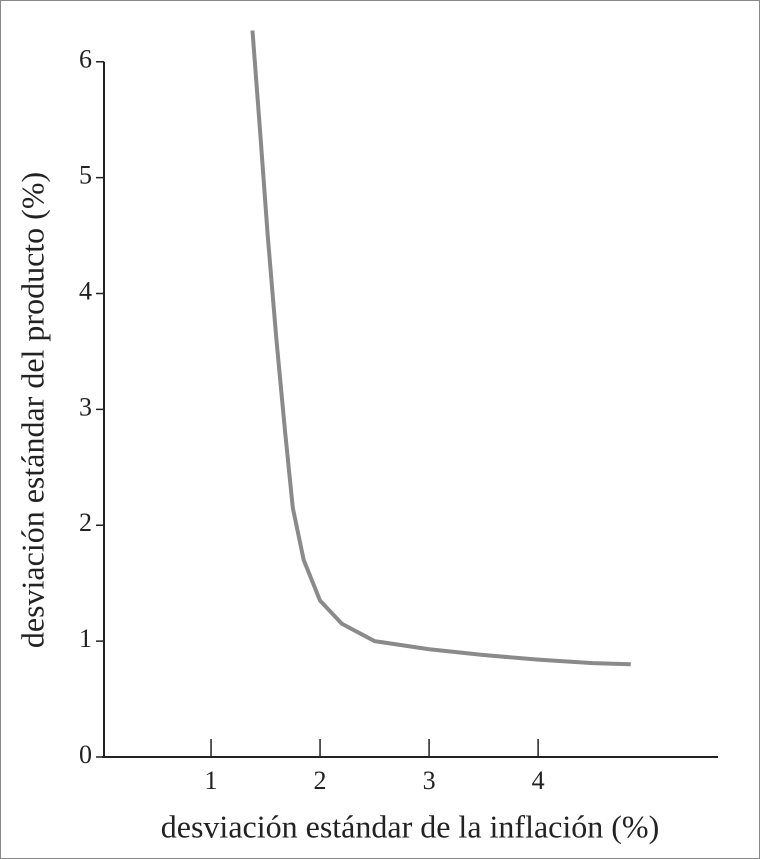 Image resolution: width=760 pixels, height=859 pixels. Describe the element at coordinates (32, 410) in the screenshot. I see `y-axis-title: desviación estándar del producto (%)` at that location.